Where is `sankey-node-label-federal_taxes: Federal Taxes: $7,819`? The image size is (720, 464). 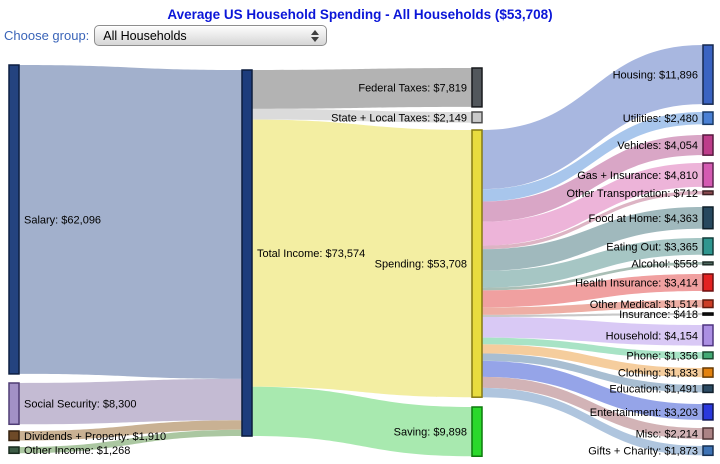 sankey-node-label-federal_taxes: Federal Taxes: $7,819 is located at coordinates (412, 88).